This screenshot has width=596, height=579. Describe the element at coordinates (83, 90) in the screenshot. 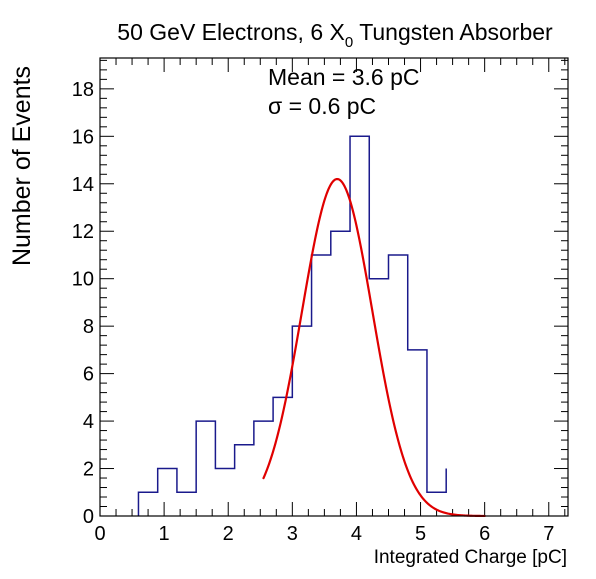

I see `y-tick-label: 18` at that location.